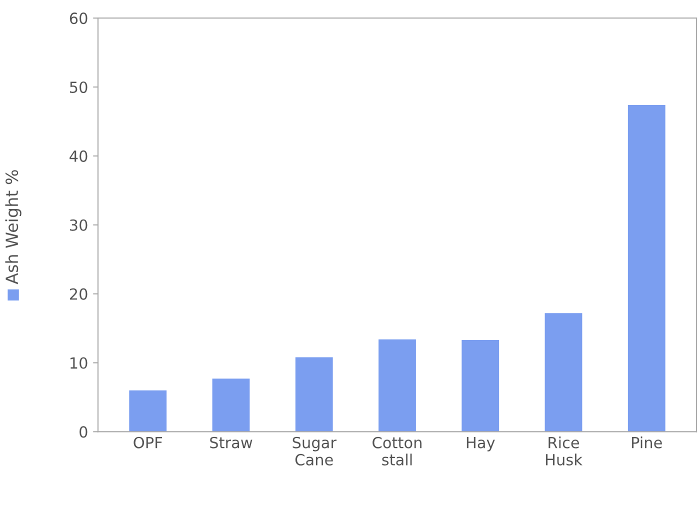 This screenshot has width=700, height=517. I want to click on x-tick-label: OPF, so click(148, 442).